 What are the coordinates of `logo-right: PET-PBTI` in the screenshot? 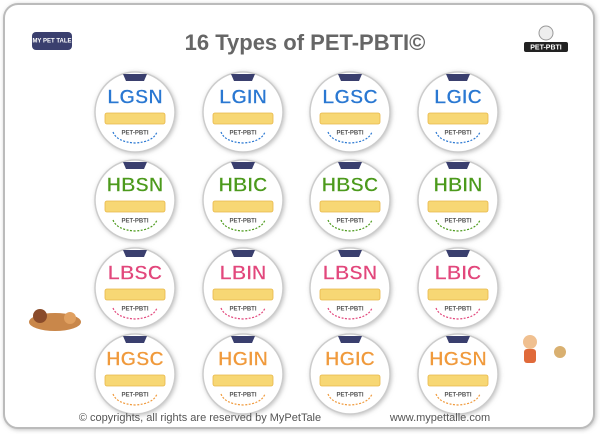 It's located at (546, 38).